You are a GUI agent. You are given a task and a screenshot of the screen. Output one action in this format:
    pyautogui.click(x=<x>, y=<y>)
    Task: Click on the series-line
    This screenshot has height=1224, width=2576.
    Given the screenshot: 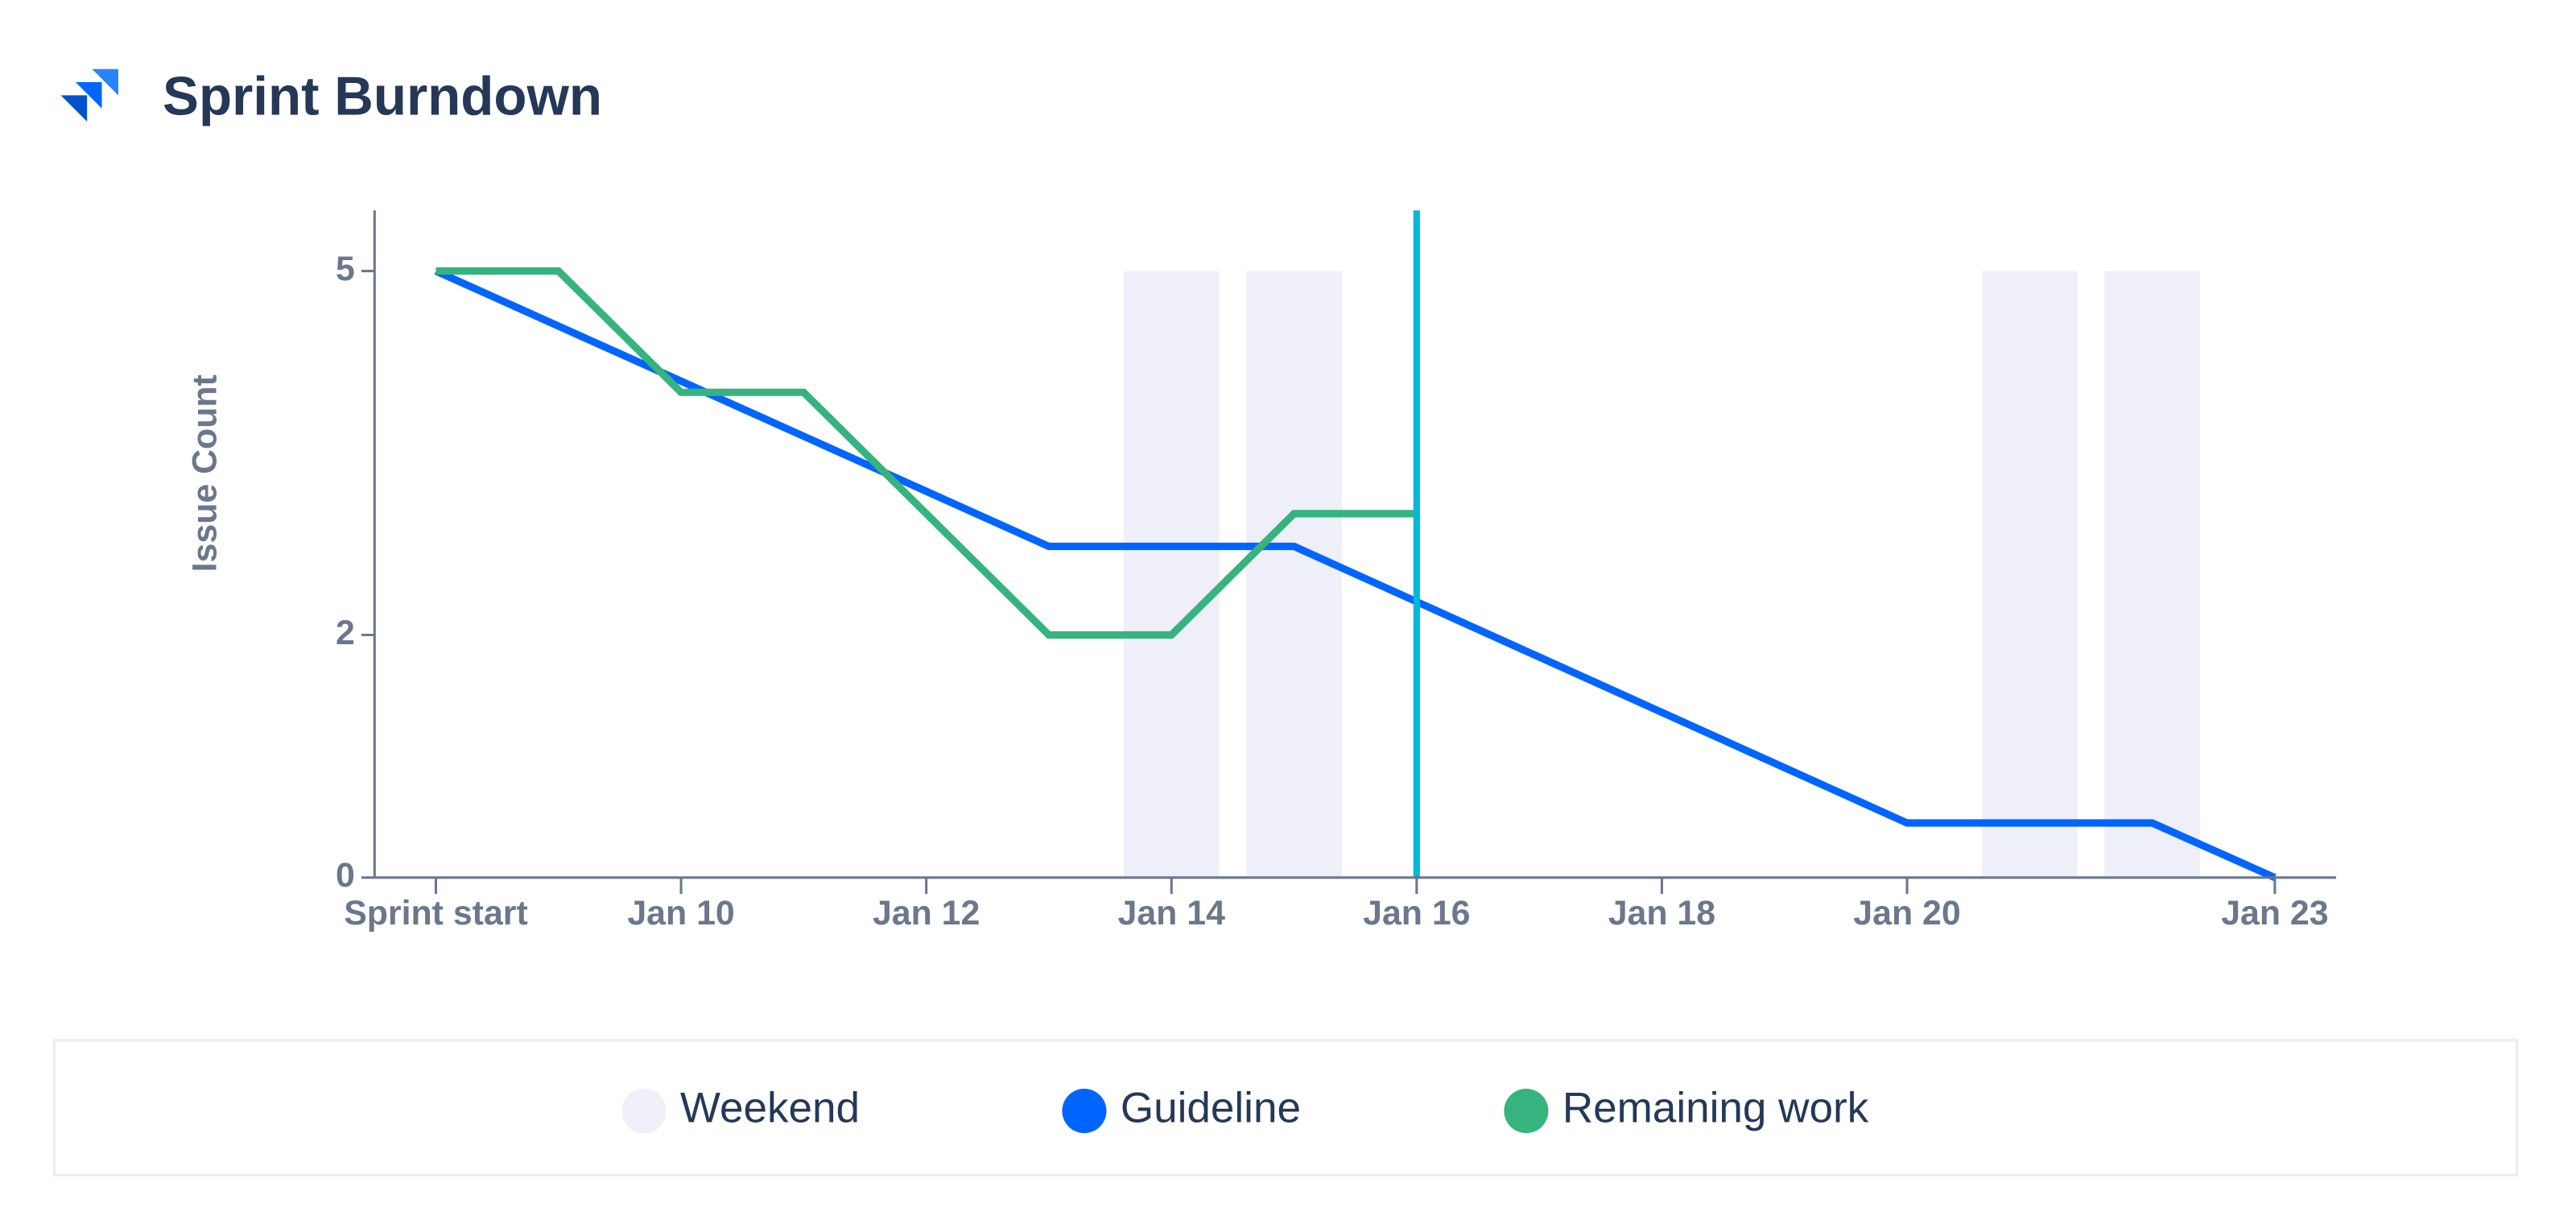 What is the action you would take?
    pyautogui.click(x=926, y=453)
    